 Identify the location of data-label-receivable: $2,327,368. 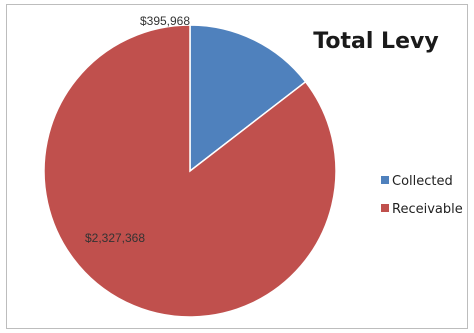
(115, 238).